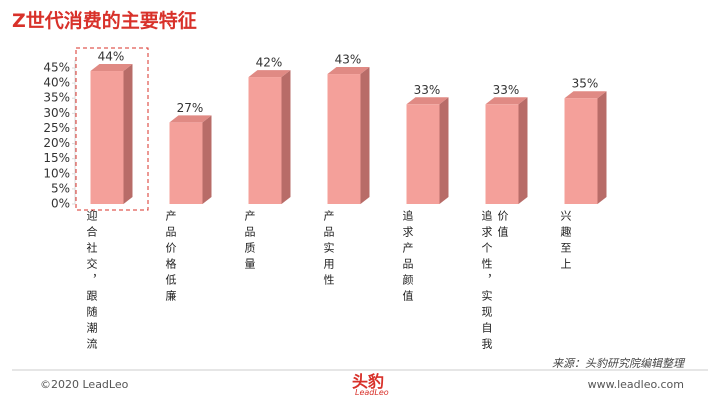 The image size is (720, 405). Describe the element at coordinates (56, 158) in the screenshot. I see `y-tick-label: 15%` at that location.